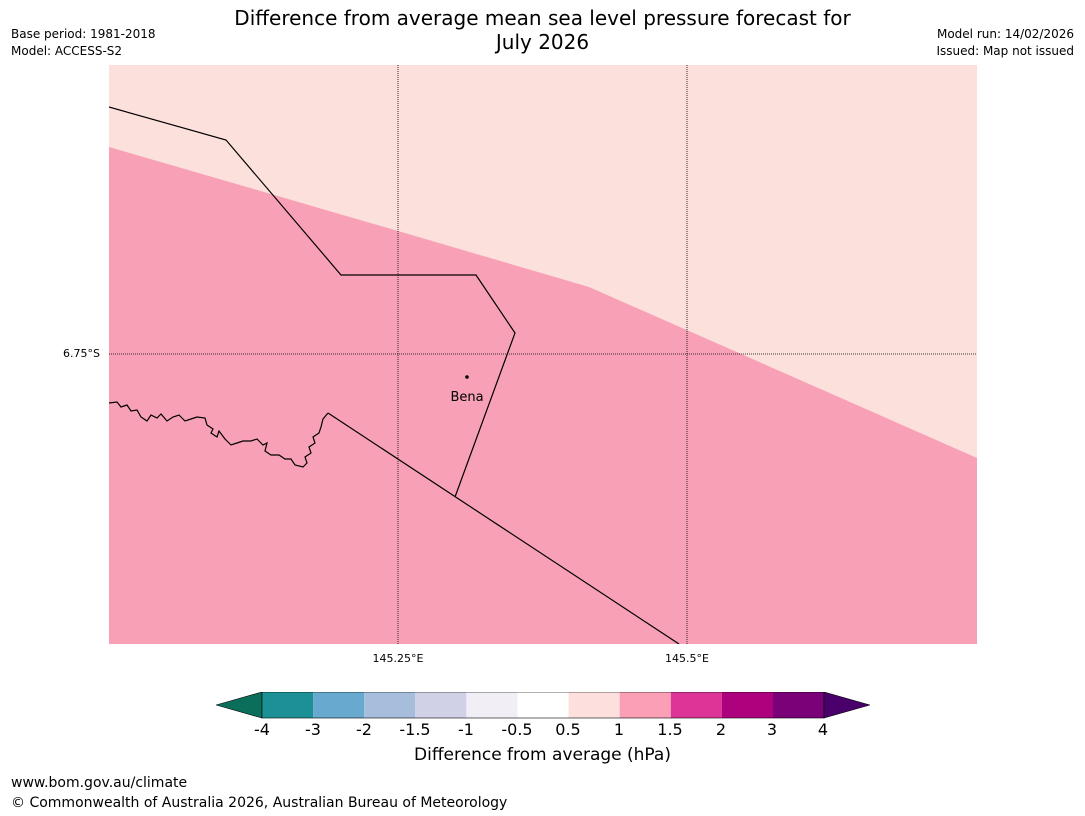  Describe the element at coordinates (364, 729) in the screenshot. I see `colorbar-tick: -2` at that location.